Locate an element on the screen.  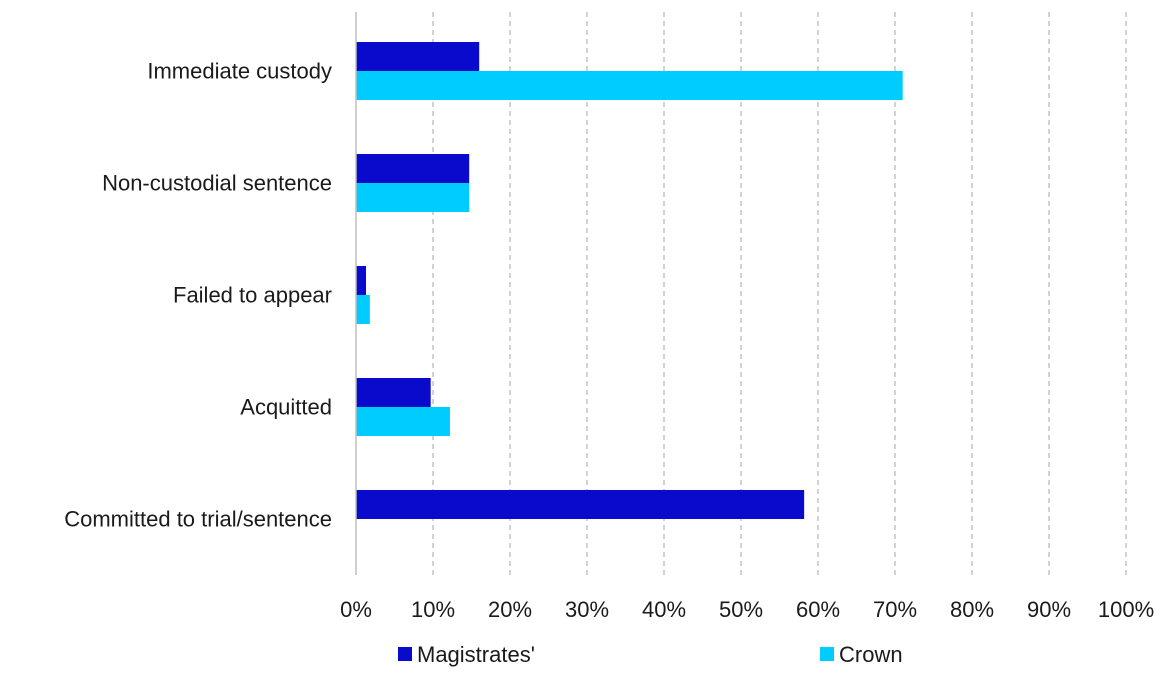
x-tick-label: 70% is located at coordinates (895, 609).